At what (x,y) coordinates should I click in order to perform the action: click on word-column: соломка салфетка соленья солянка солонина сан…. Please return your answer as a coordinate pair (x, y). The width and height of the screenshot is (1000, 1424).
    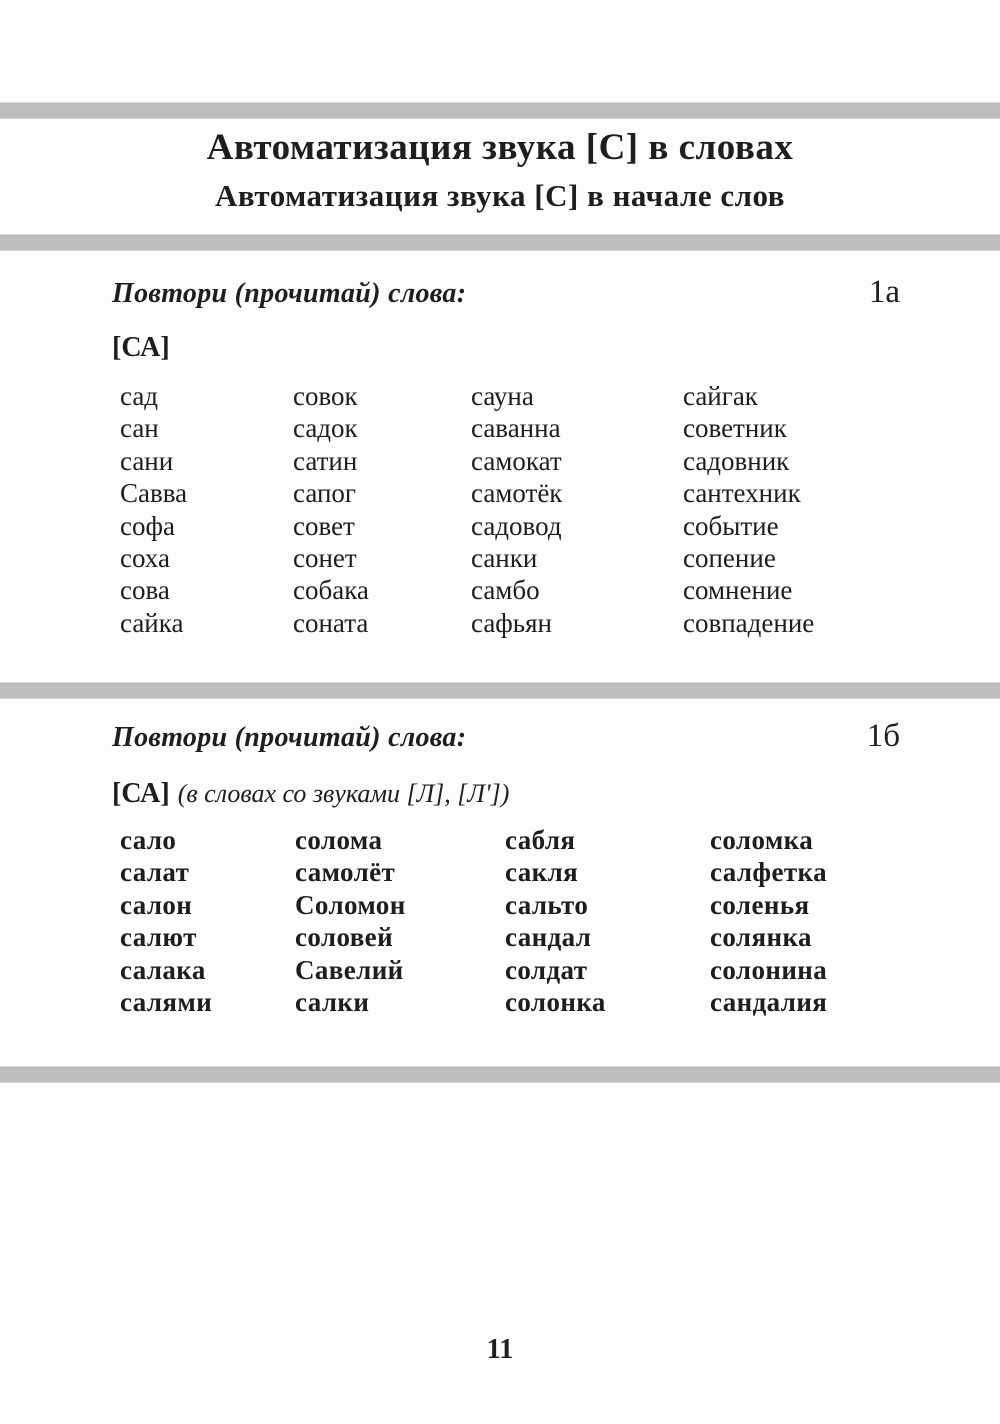
    Looking at the image, I should click on (768, 921).